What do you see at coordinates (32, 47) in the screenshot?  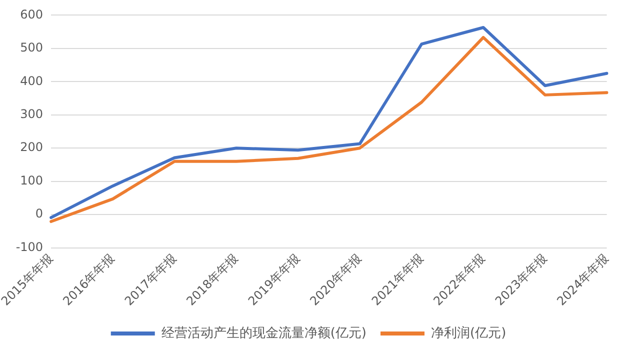 I see `y-tick-label: 500` at bounding box center [32, 47].